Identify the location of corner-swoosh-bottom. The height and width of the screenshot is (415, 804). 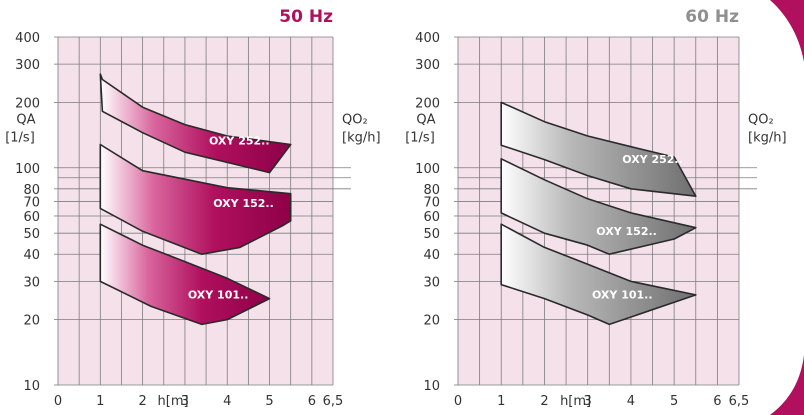
(787, 385).